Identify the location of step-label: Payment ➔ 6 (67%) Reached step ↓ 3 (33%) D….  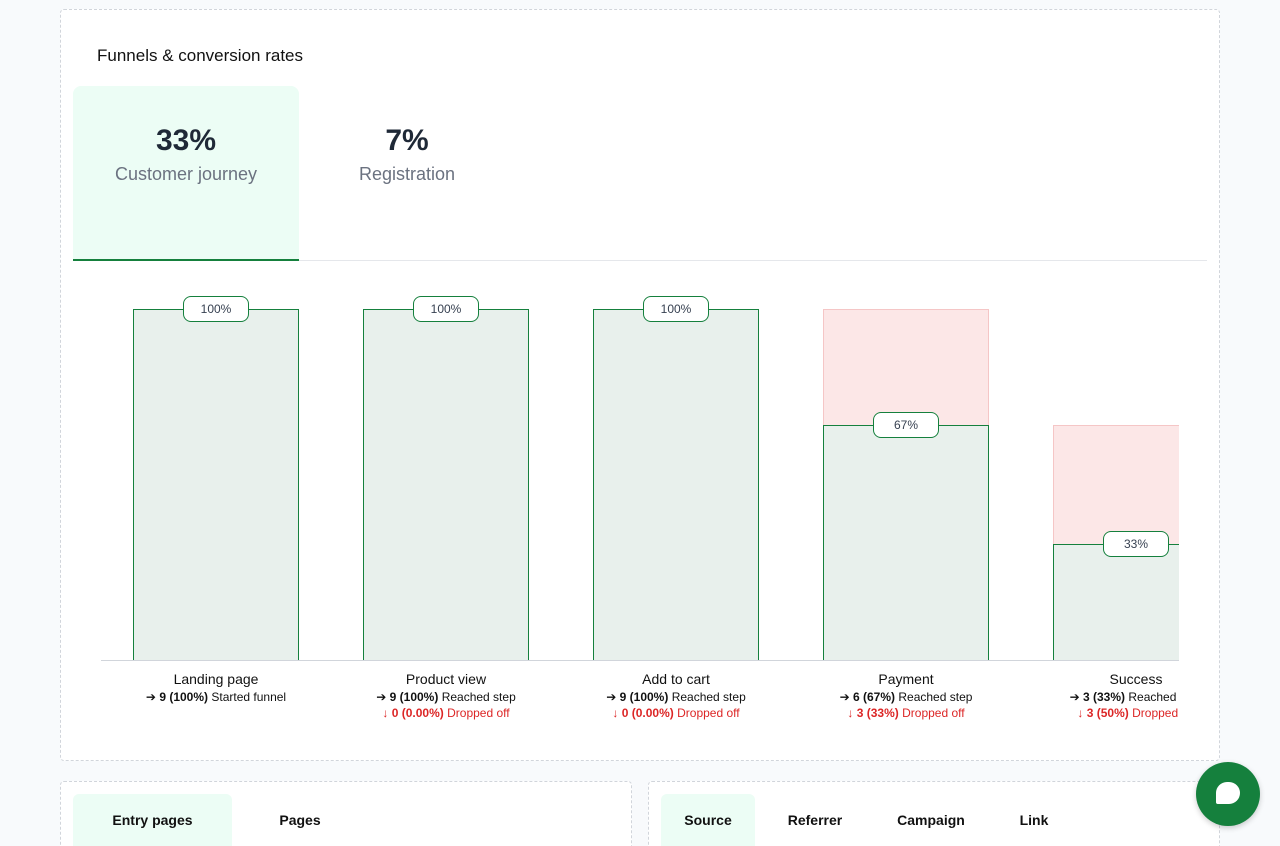
(906, 695).